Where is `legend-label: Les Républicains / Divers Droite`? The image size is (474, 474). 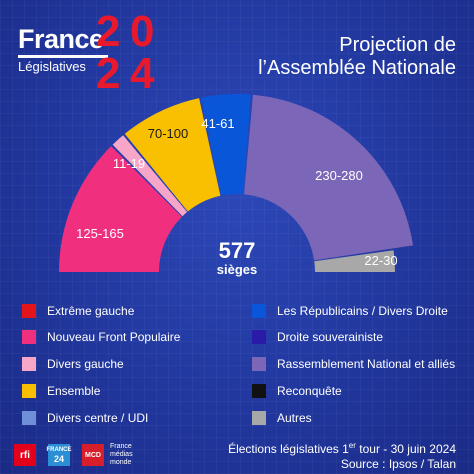
legend-label: Les Républicains / Divers Droite is located at coordinates (362, 311).